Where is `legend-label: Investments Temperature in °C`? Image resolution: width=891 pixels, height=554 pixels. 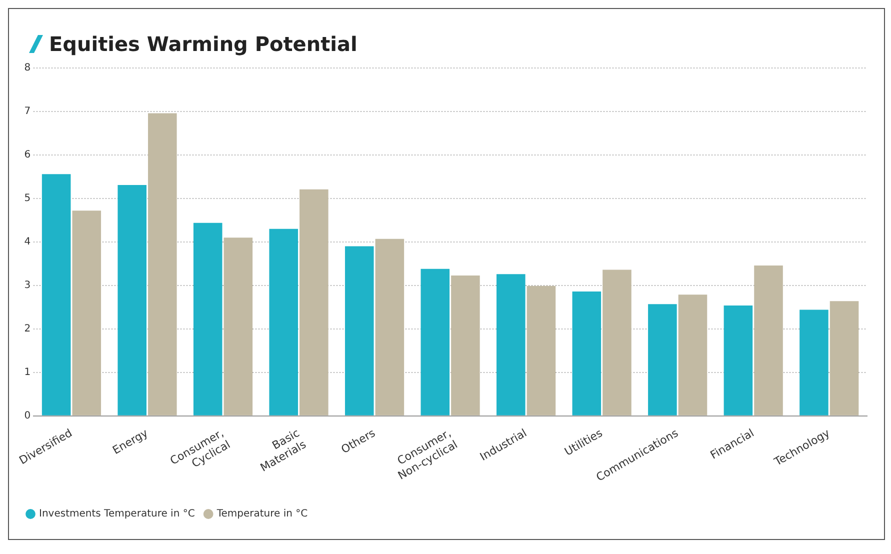 legend-label: Investments Temperature in °C is located at coordinates (117, 514).